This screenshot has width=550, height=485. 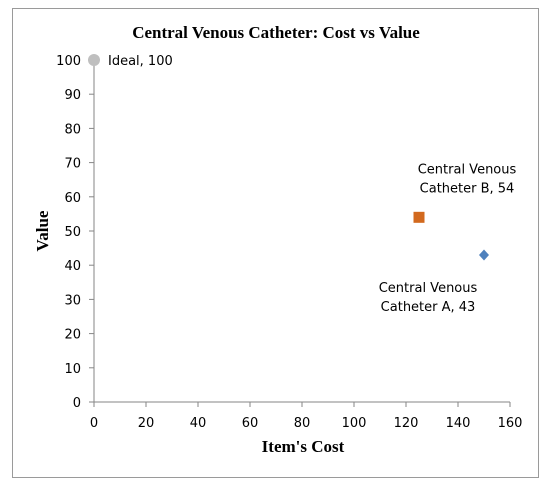 What do you see at coordinates (510, 423) in the screenshot?
I see `x-tick-label: 160` at bounding box center [510, 423].